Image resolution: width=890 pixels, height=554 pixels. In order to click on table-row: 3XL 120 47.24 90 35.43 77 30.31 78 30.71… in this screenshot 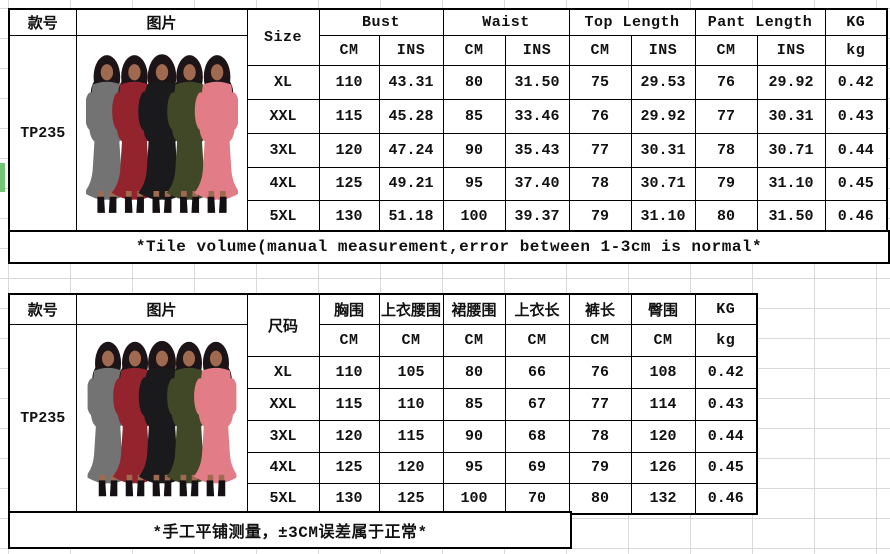, I will do `click(448, 150)`.